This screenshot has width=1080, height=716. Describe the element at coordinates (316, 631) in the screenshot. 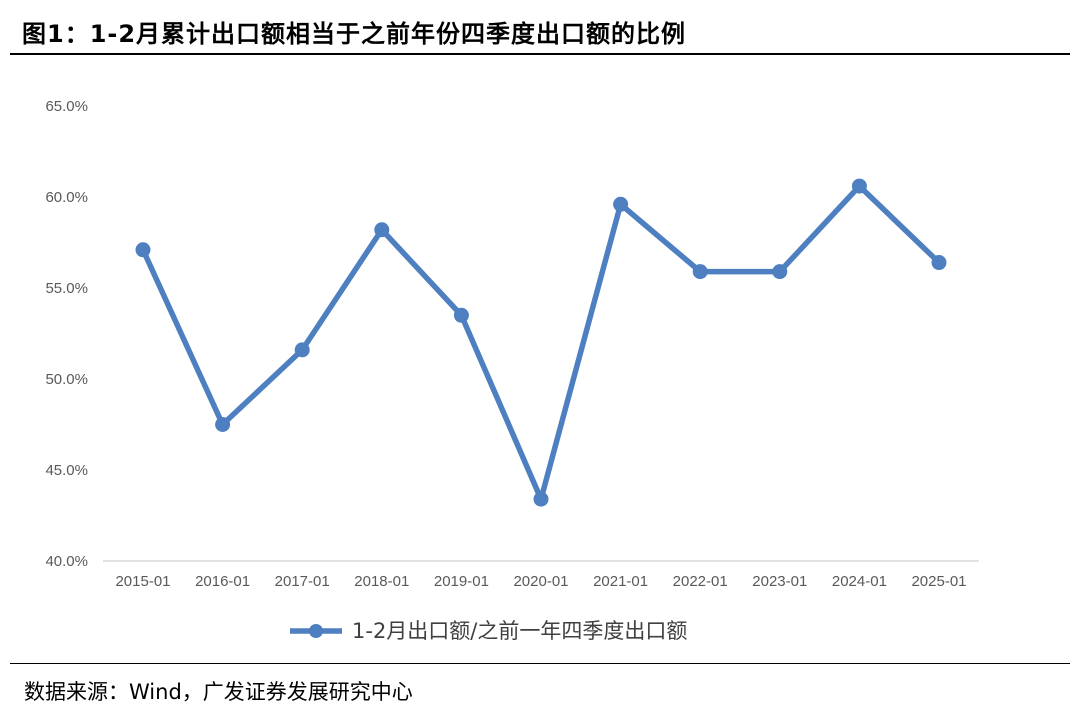

I see `legend-marker-icon` at that location.